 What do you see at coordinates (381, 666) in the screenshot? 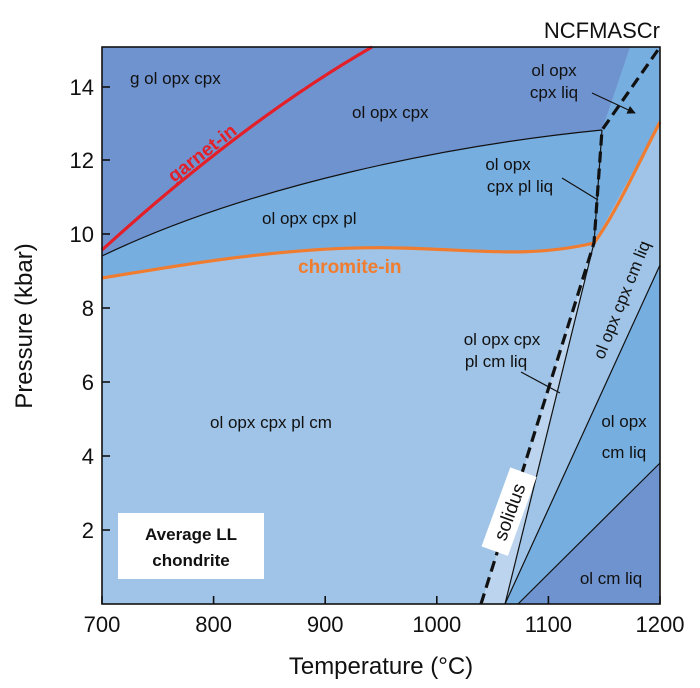
I see `x-axis-title: Temperature (°C)` at bounding box center [381, 666].